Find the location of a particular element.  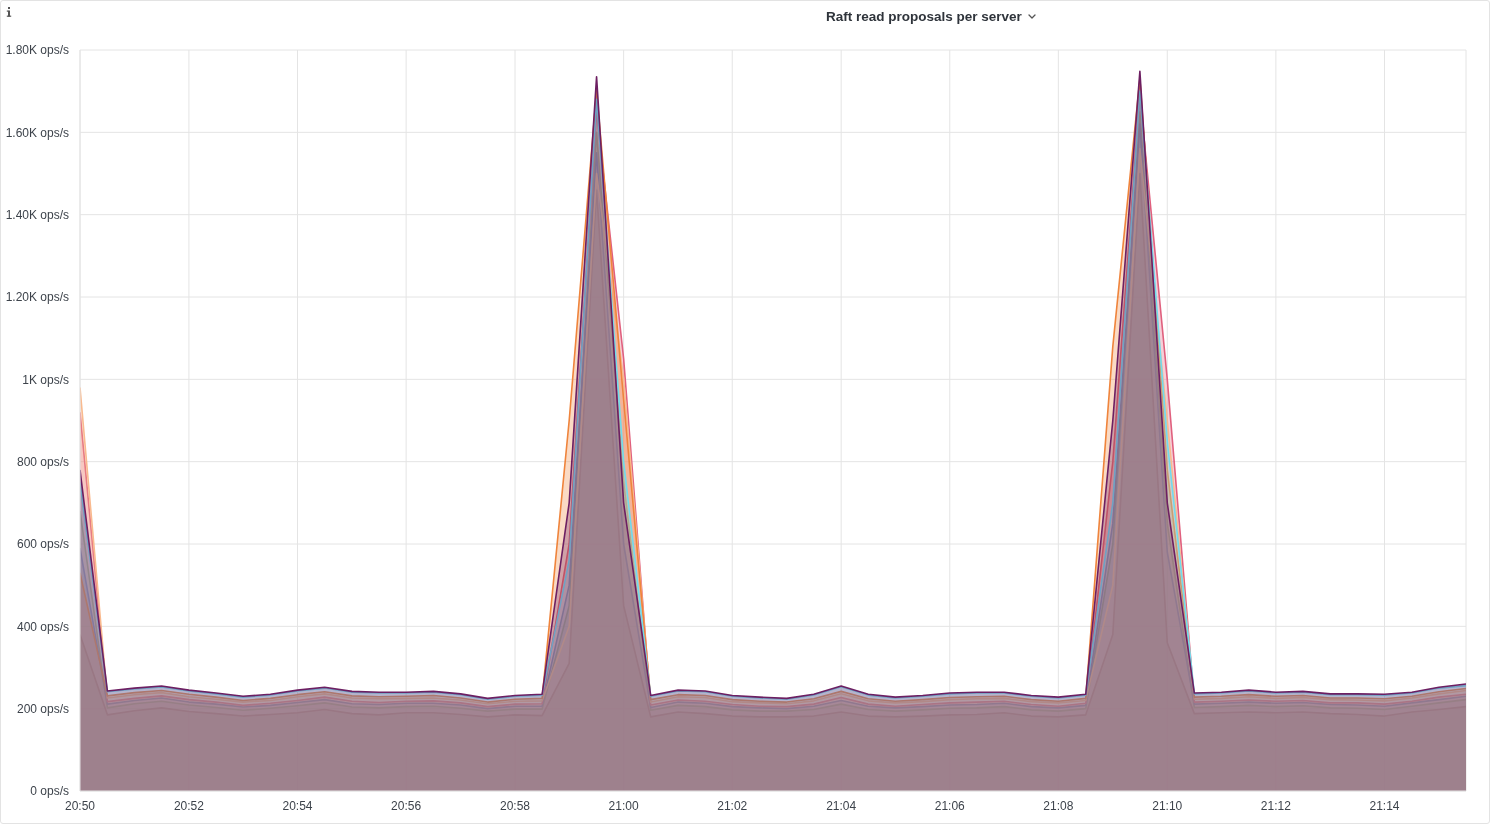

y-tick-label: 1.40K ops/s is located at coordinates (37, 214).